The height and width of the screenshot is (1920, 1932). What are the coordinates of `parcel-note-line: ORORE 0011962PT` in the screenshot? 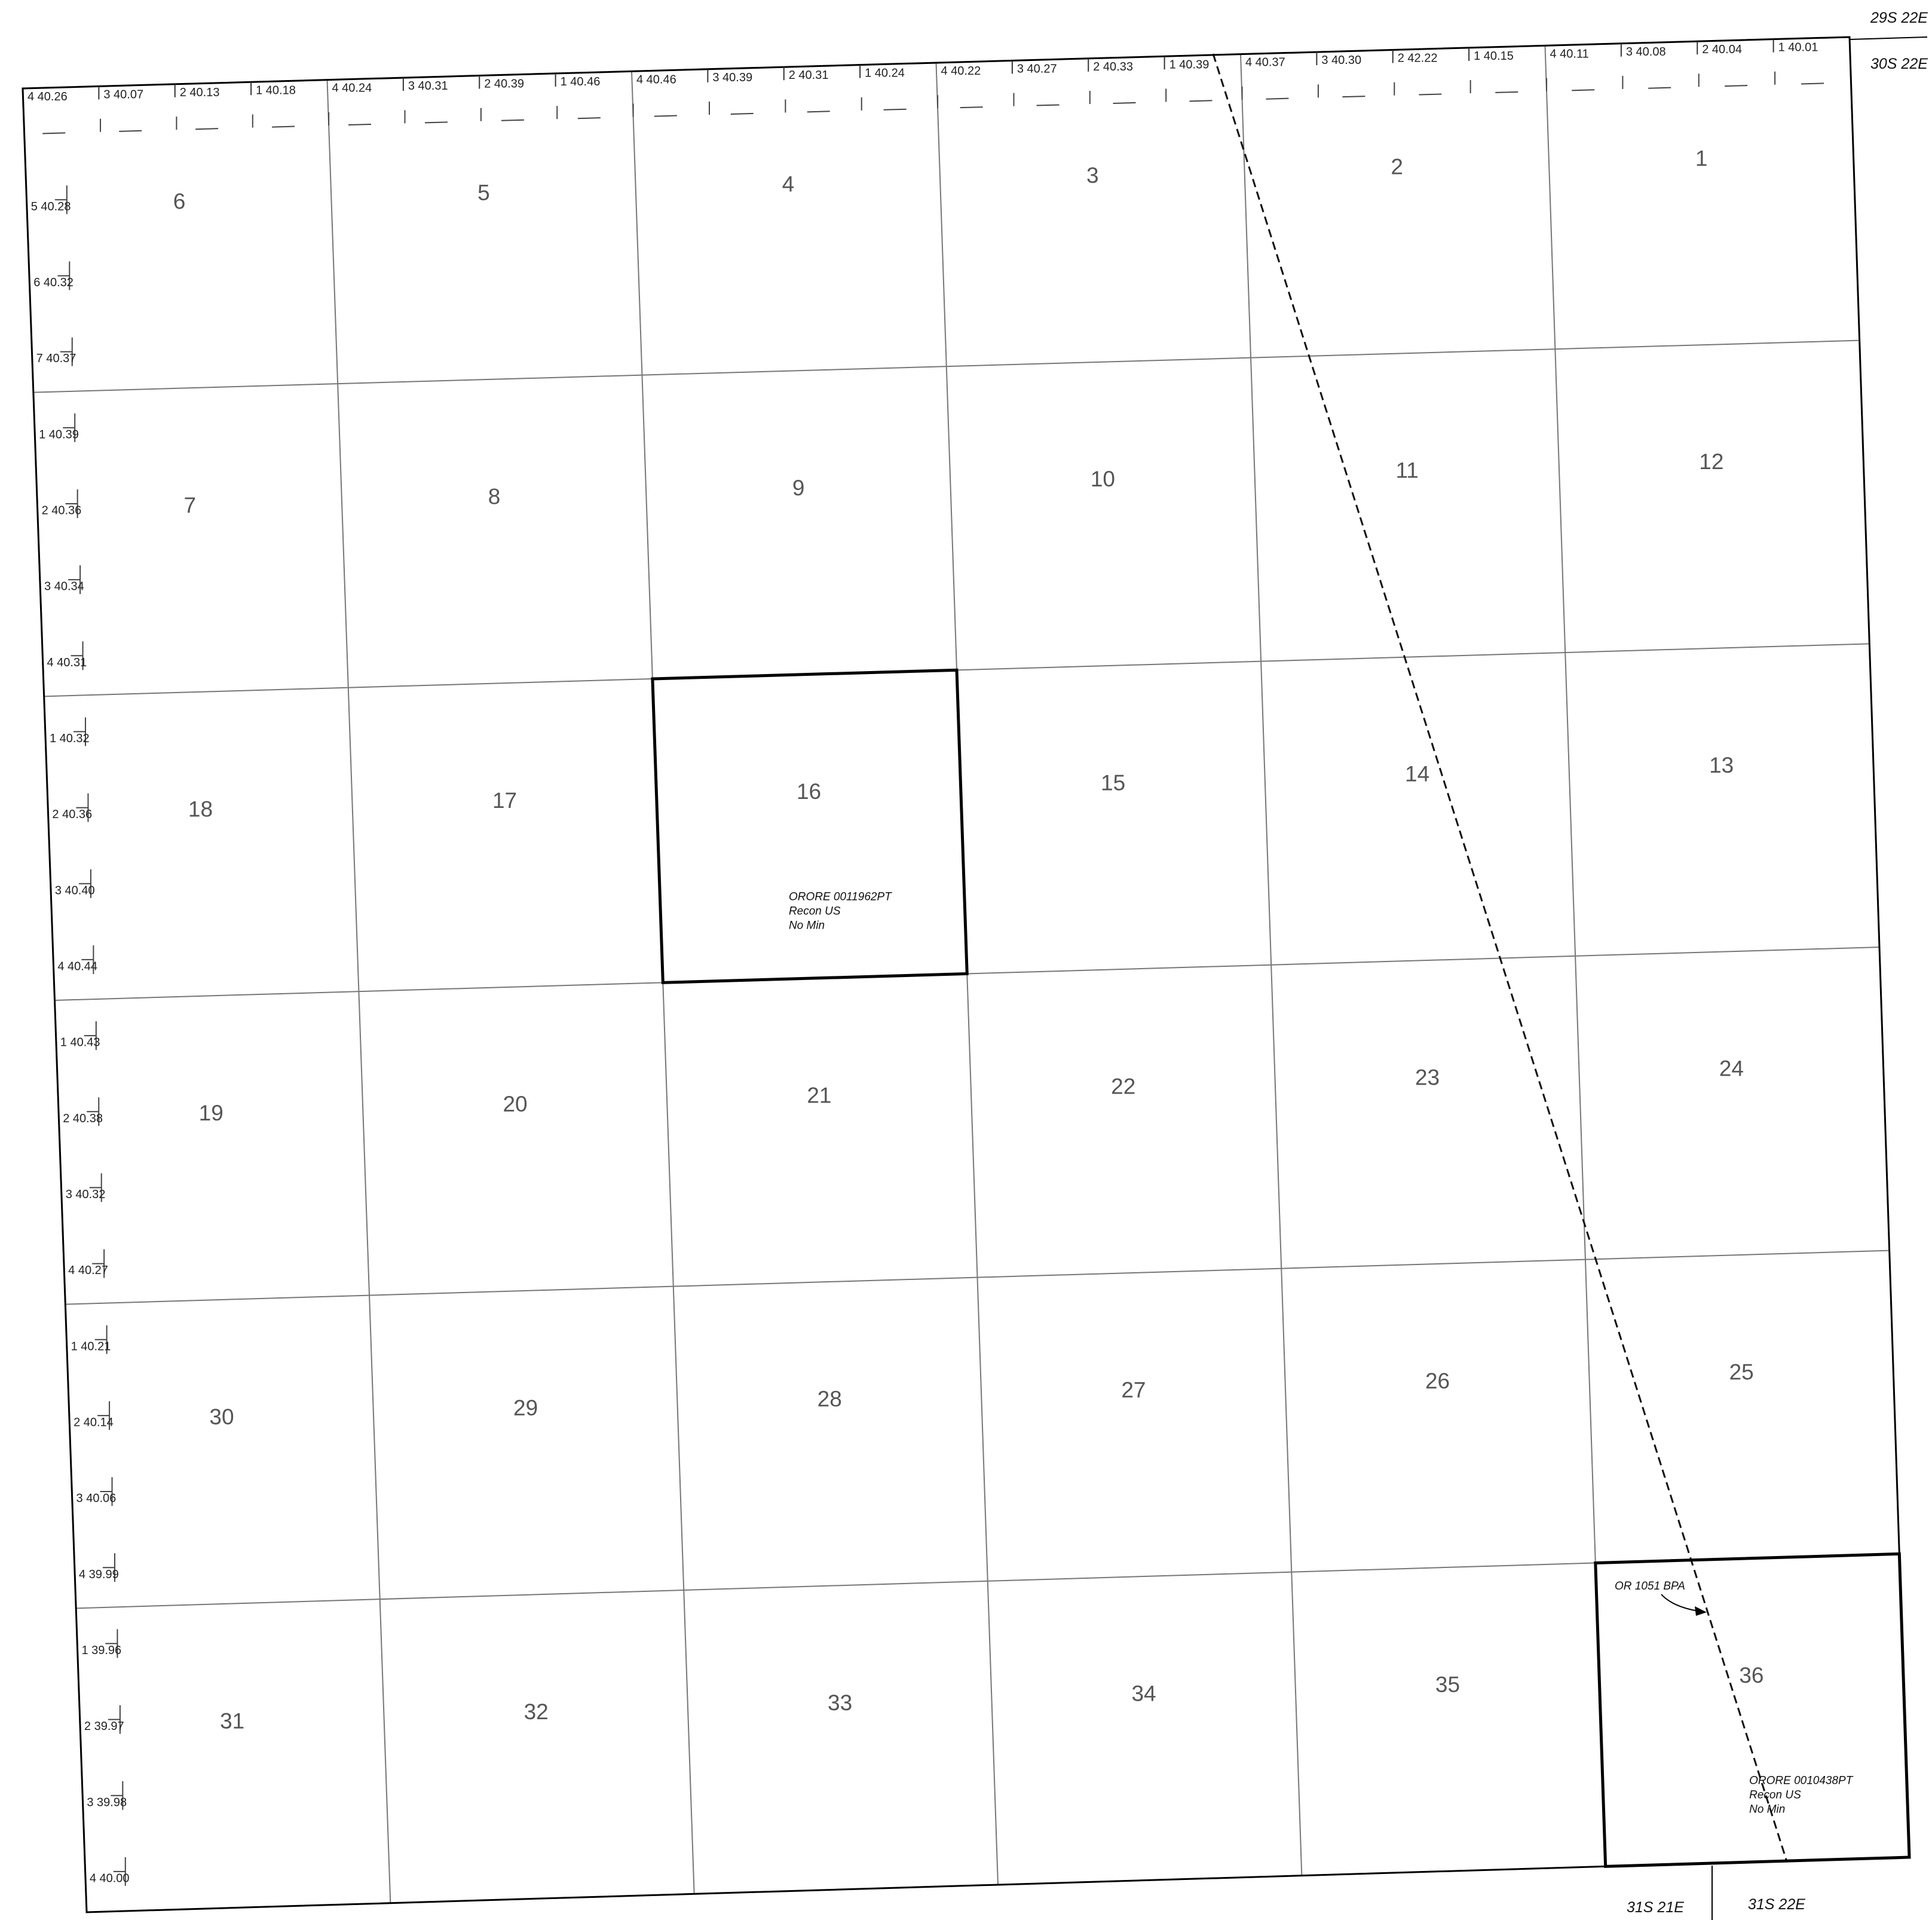 It's located at (841, 897).